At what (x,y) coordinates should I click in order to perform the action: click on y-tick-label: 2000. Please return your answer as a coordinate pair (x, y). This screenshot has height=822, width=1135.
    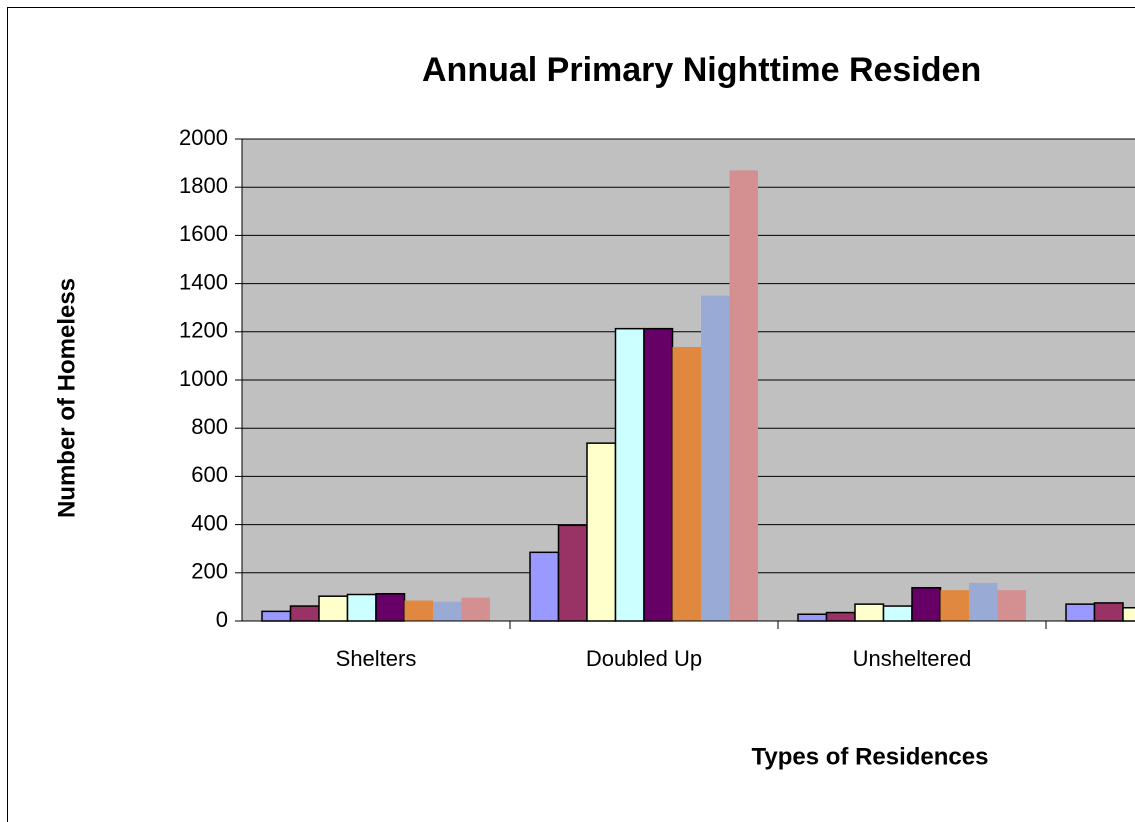
    Looking at the image, I should click on (203, 137).